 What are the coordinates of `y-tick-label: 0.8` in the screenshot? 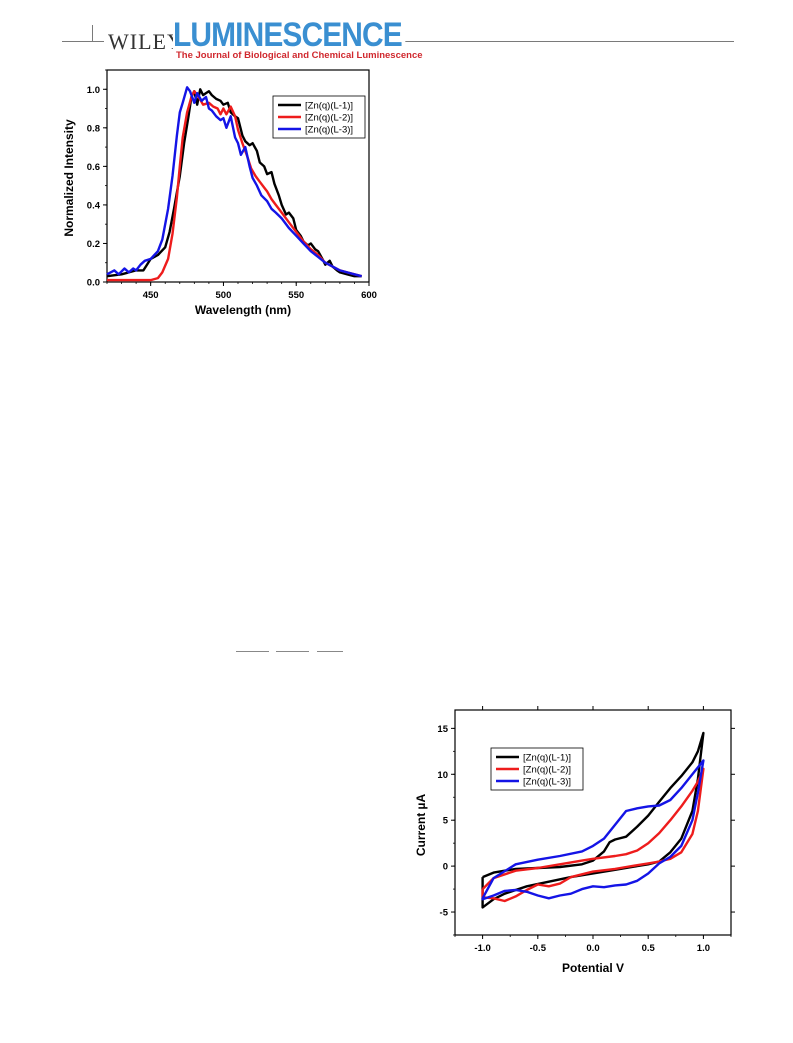 It's located at (93, 128).